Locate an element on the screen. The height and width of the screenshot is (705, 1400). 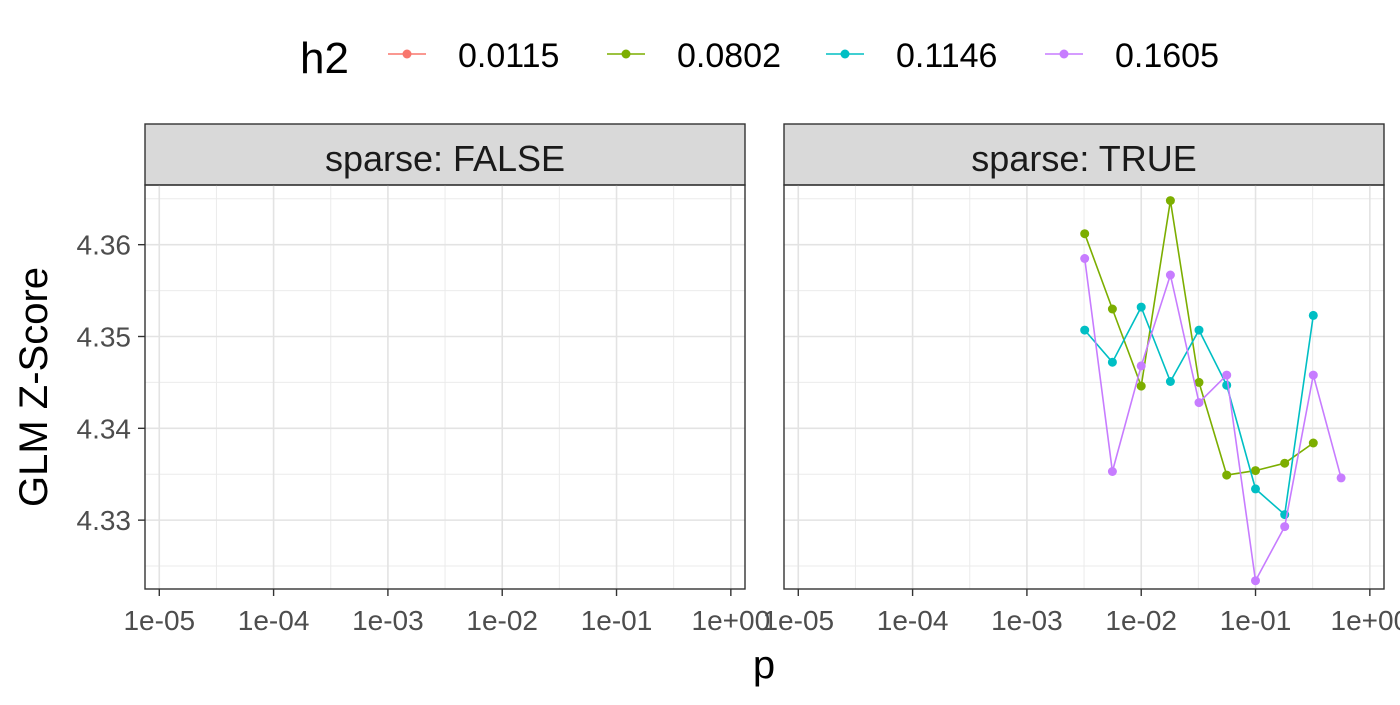
legend-label: 0.1605 is located at coordinates (1167, 56).